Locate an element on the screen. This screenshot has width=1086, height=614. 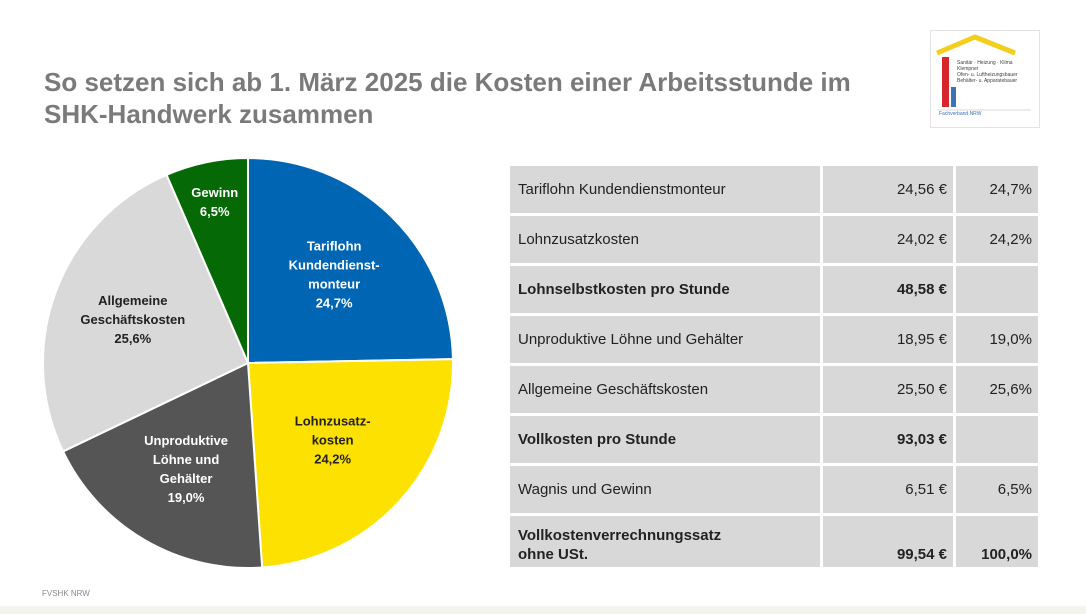
cost-item-label: Tariflohn Kundendienstmonteur is located at coordinates (665, 191).